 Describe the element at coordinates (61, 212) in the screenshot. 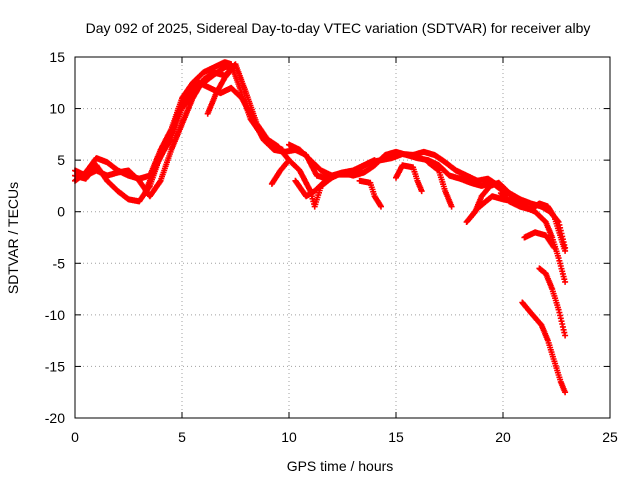

I see `y-tick-label: 0` at that location.